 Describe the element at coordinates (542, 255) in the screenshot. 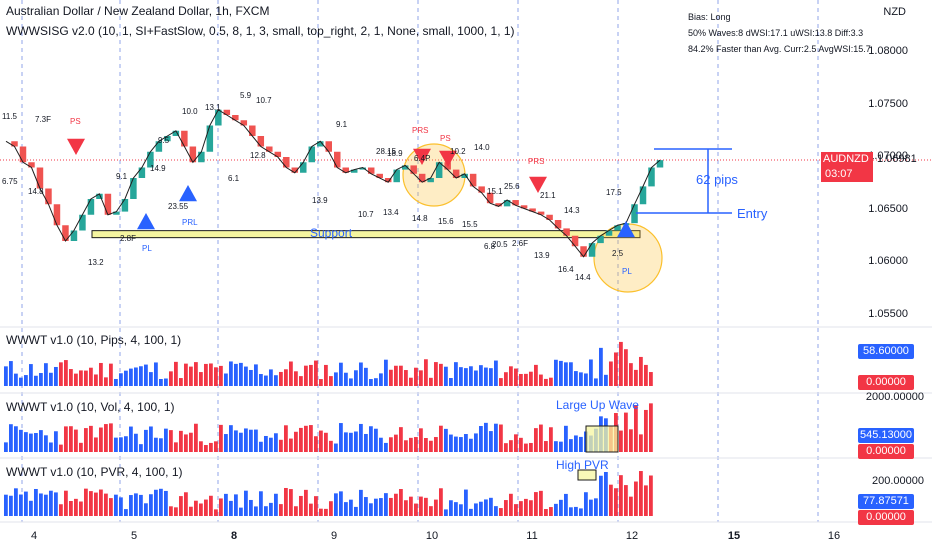

I see `wave-label: 13.9` at that location.